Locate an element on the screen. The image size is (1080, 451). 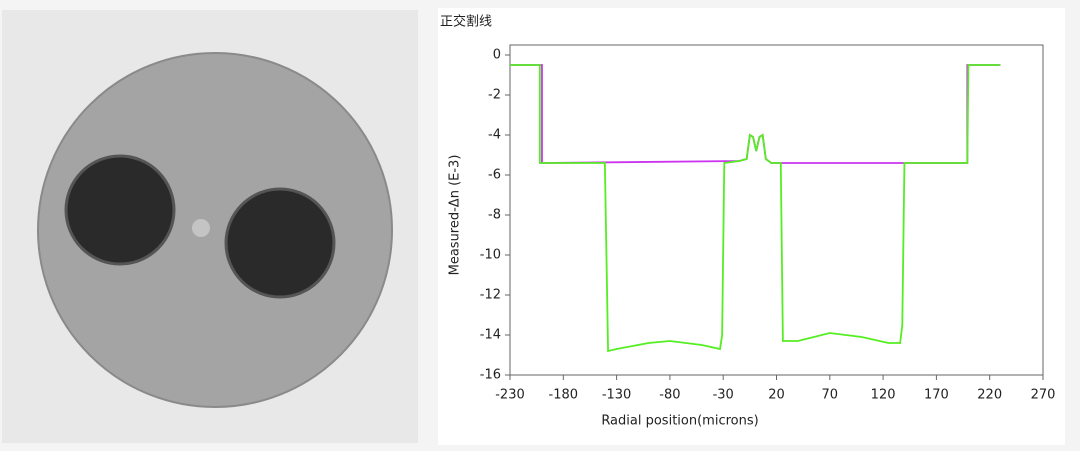
y-tick-label: -8 is located at coordinates (494, 215).